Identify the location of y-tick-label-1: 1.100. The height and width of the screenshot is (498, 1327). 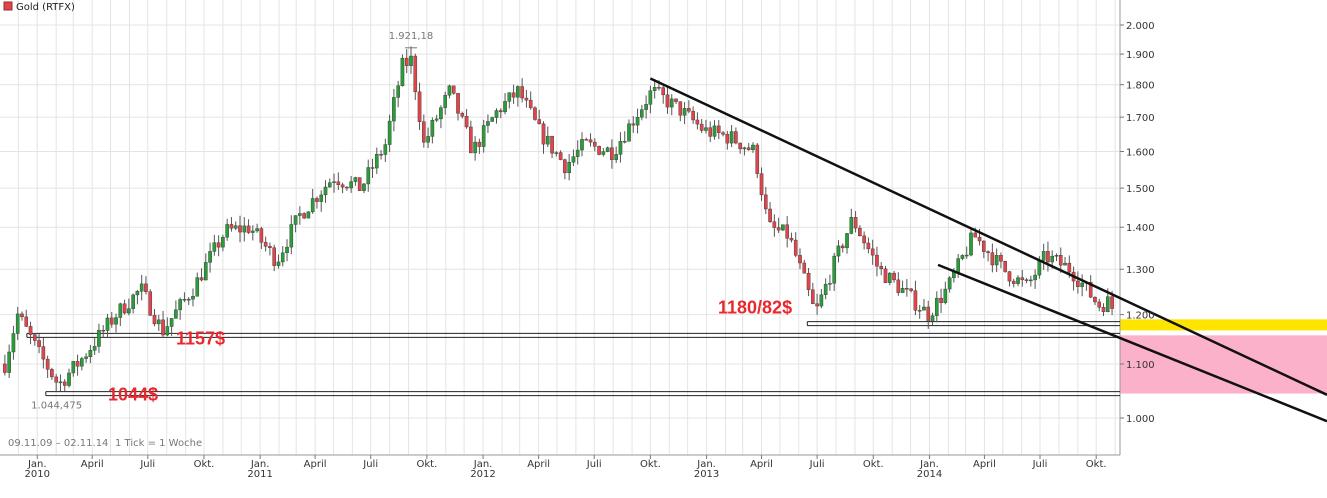
(1140, 365).